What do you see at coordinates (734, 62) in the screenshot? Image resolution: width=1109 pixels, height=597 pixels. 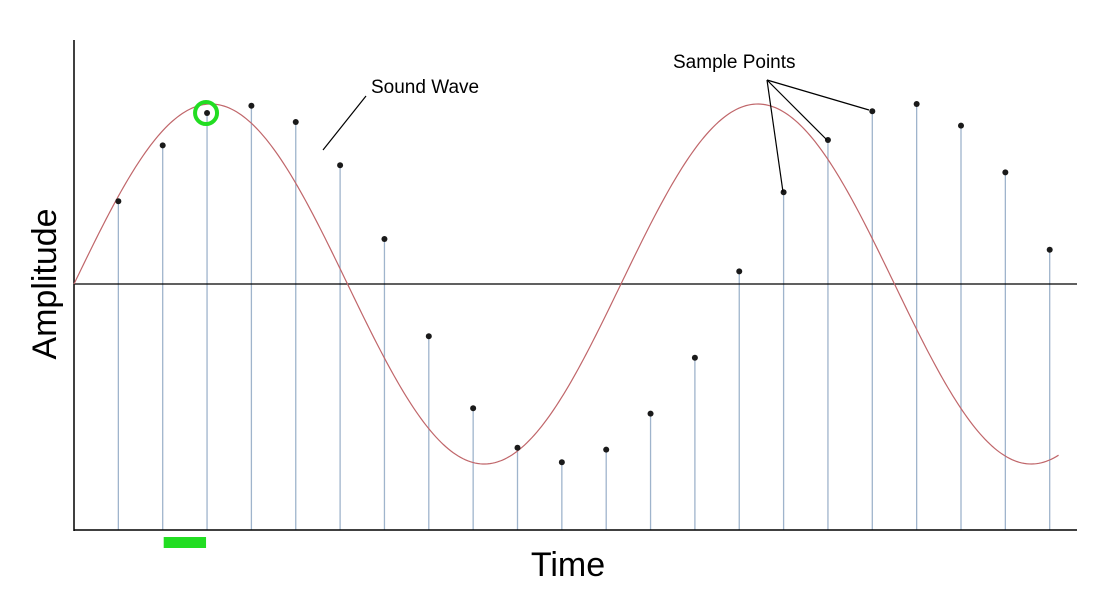 I see `sample-points-label: Sample Points` at bounding box center [734, 62].